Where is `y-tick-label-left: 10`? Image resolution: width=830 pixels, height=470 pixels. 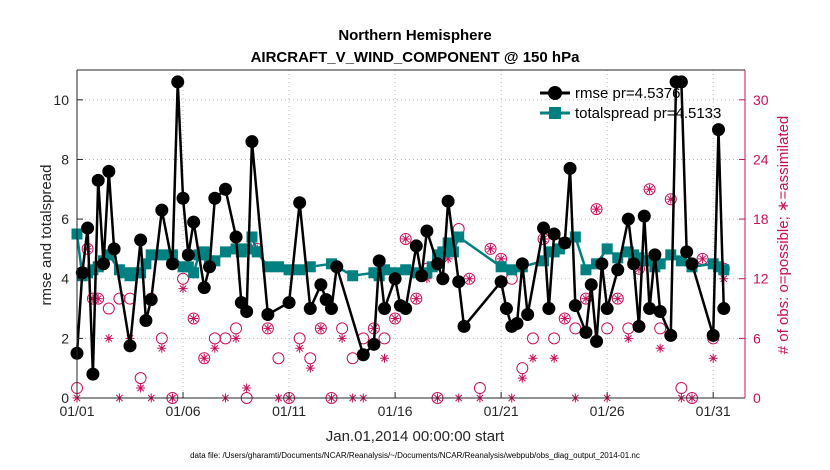
y-tick-label-left: 10 is located at coordinates (61, 100).